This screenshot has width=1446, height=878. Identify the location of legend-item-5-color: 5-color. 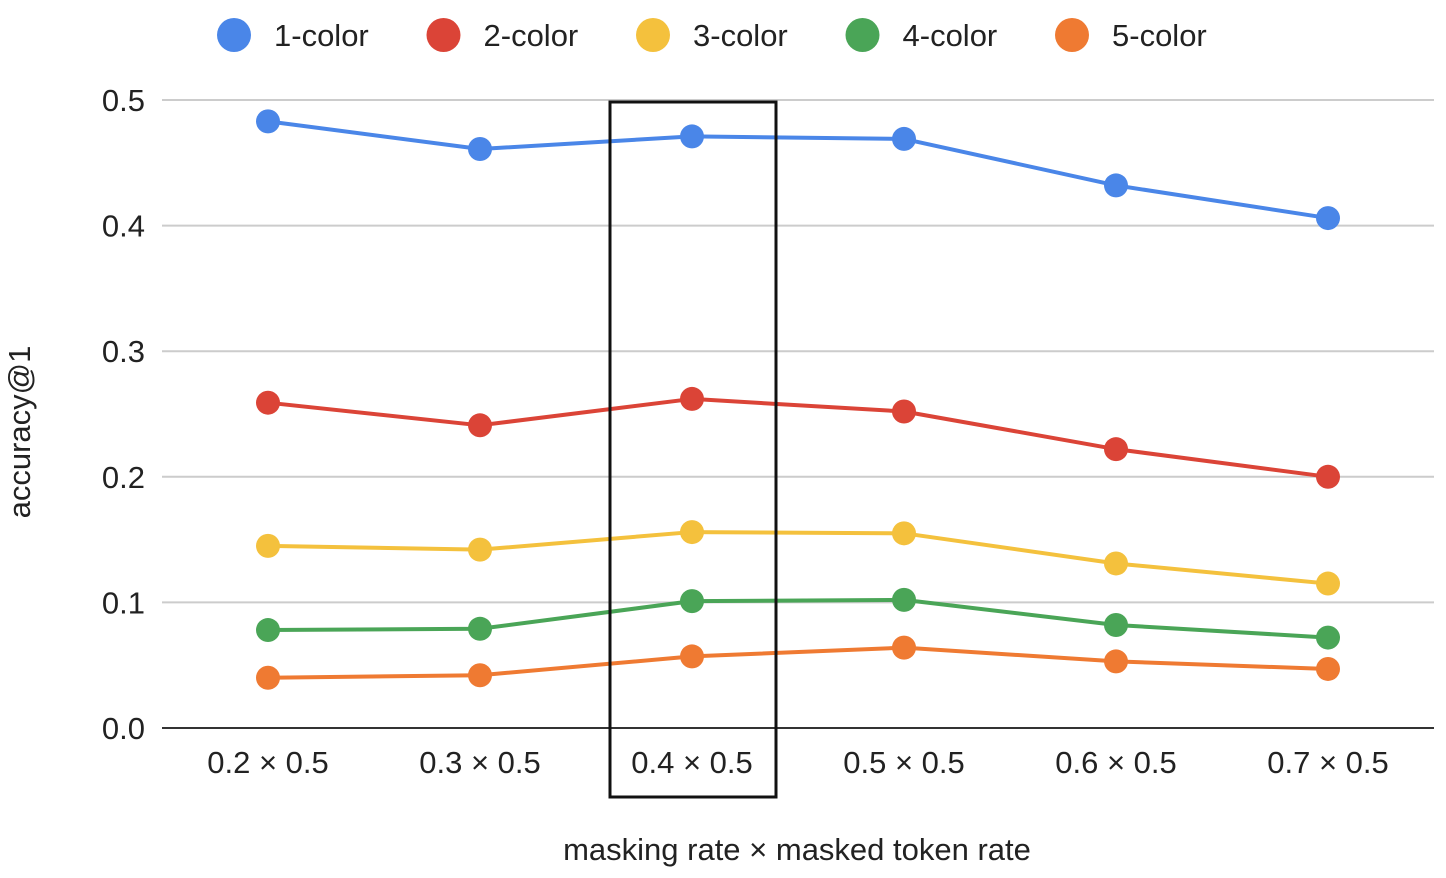
(1131, 35).